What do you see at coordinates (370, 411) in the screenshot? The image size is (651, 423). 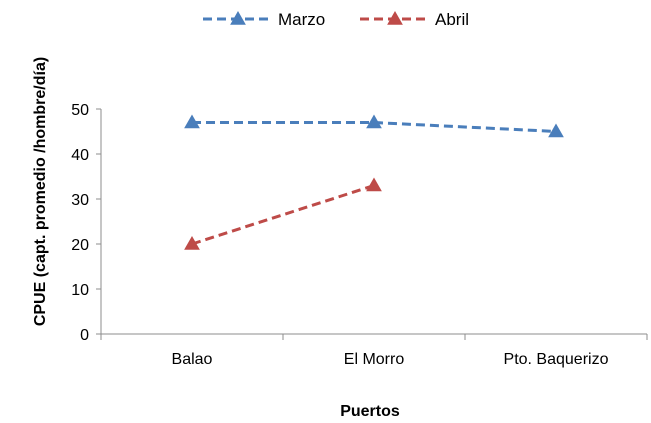 I see `x-axis-title: Puertos` at bounding box center [370, 411].